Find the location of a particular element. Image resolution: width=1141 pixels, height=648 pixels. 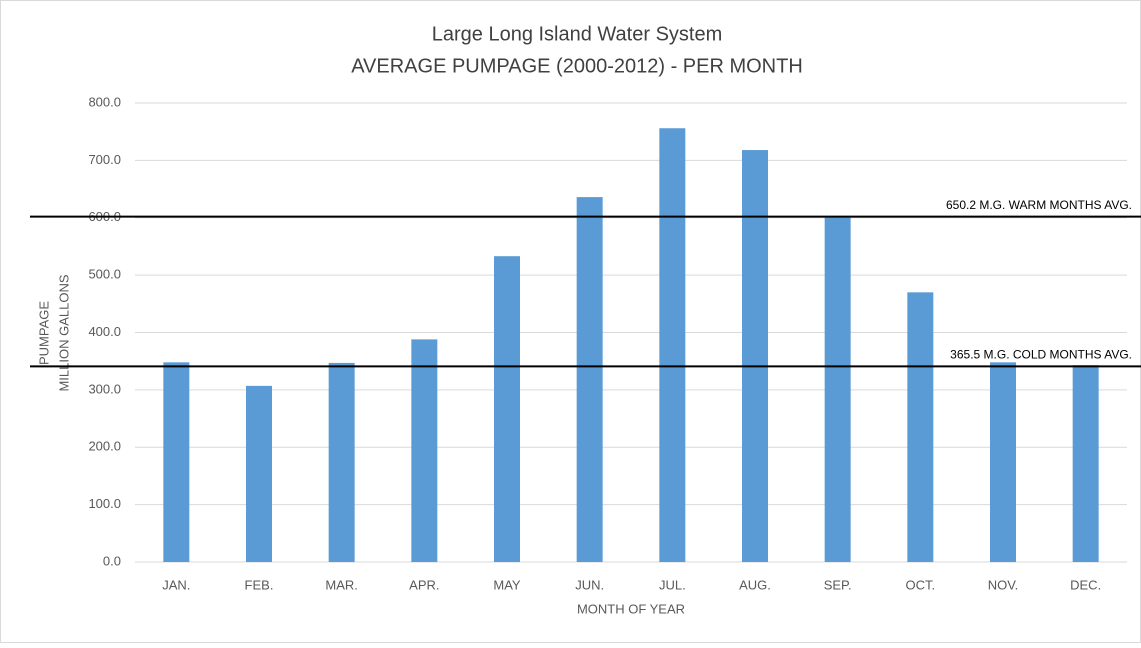

x-tick-label: APR. is located at coordinates (424, 584).